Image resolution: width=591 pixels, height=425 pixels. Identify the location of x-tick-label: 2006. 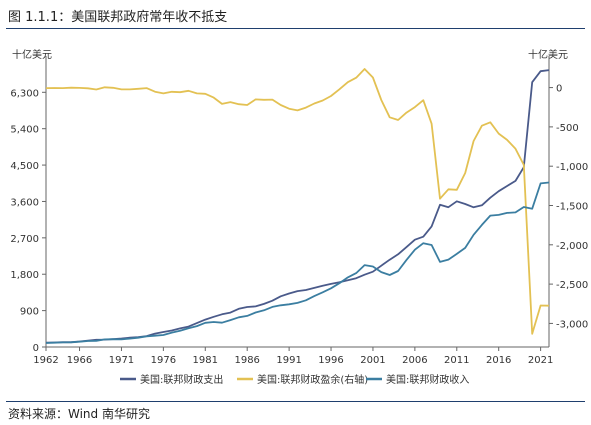
(414, 360).